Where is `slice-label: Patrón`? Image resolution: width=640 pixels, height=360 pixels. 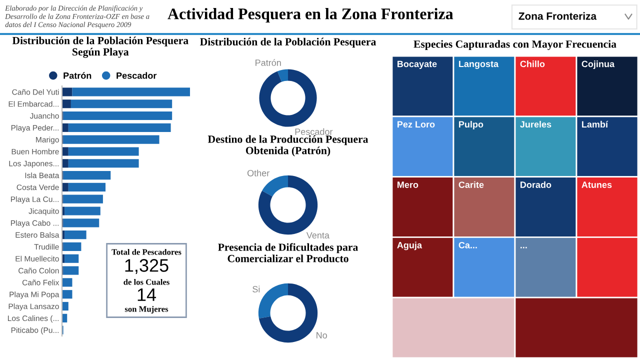
slice-label: Patrón is located at coordinates (268, 62).